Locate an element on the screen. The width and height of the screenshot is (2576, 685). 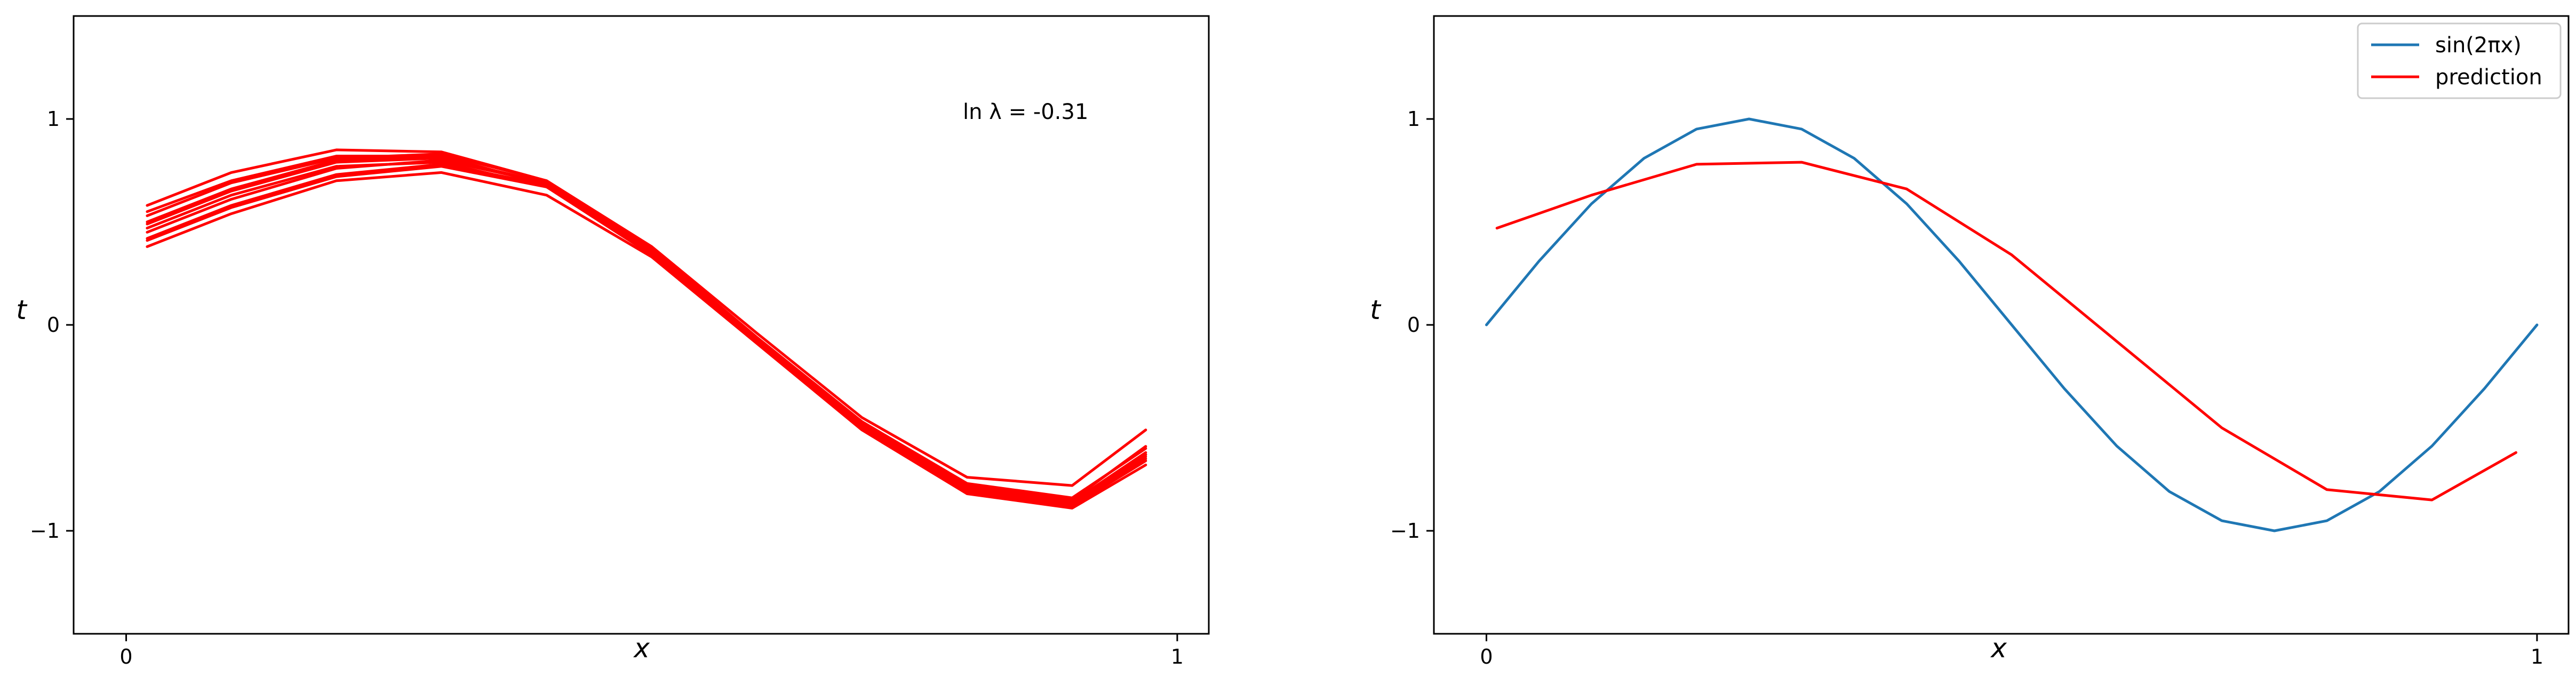
right-x-axis-label: x is located at coordinates (1998, 648).